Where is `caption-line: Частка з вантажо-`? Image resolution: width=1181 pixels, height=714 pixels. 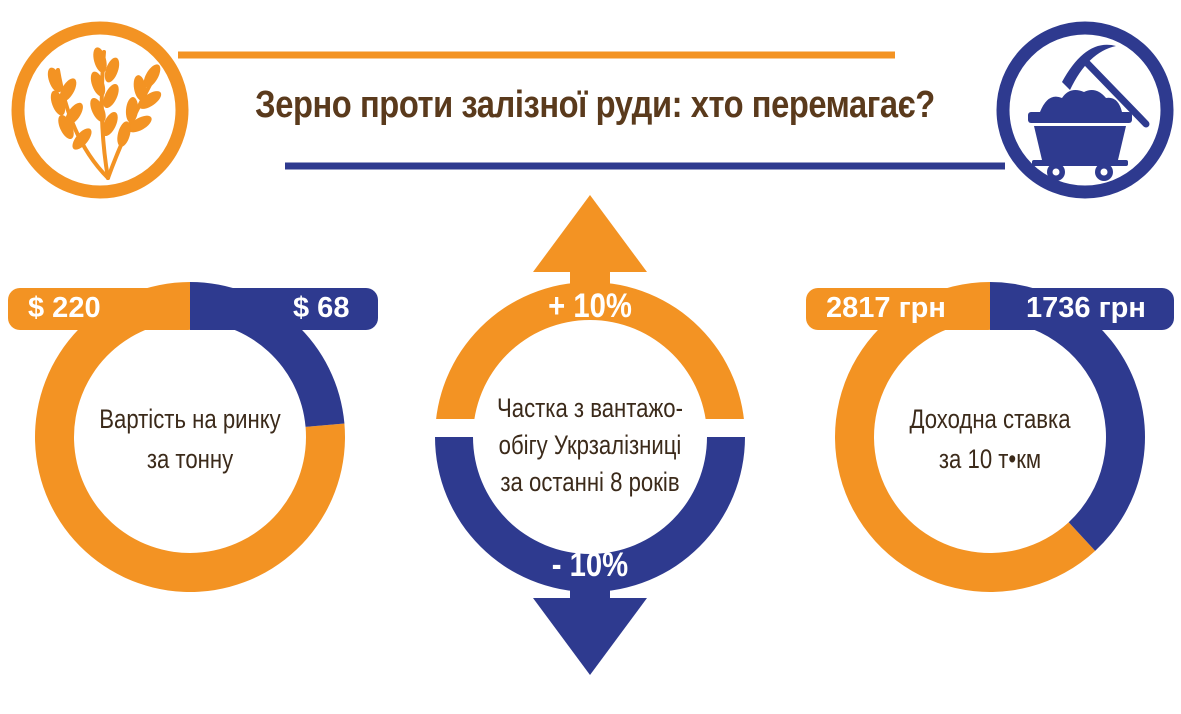
caption-line: Частка з вантажо- is located at coordinates (590, 408).